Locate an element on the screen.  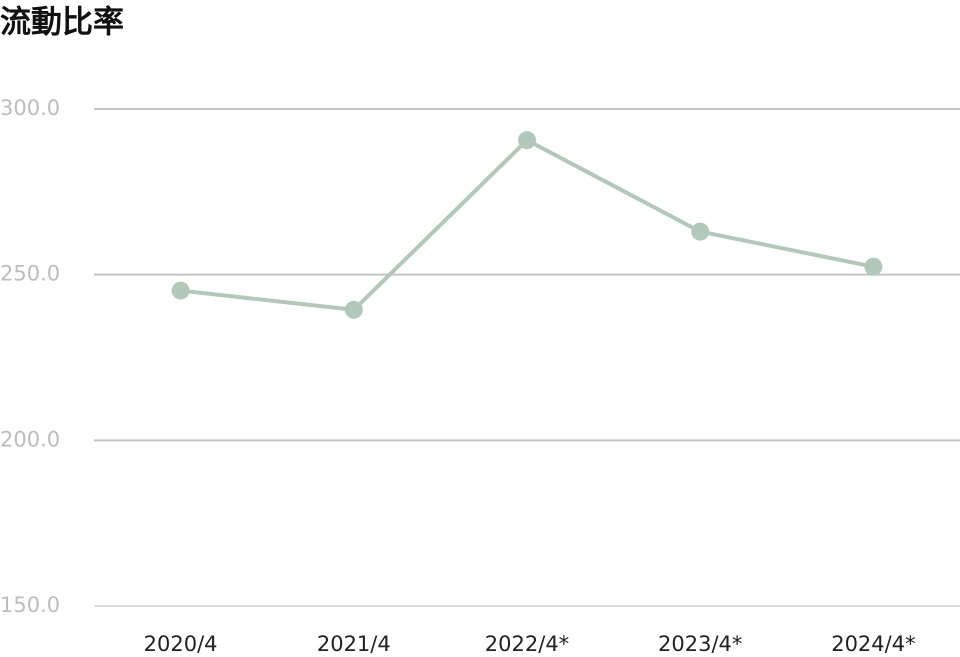
x-tick-label: 2023/4* is located at coordinates (700, 644).